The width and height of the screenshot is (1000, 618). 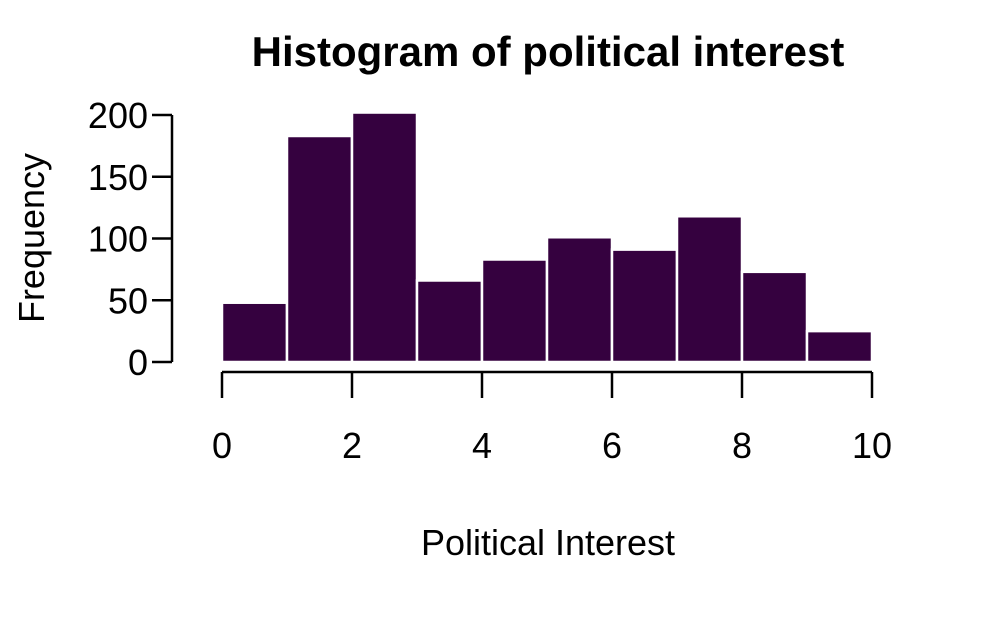 I want to click on x-tick-label: 6, so click(x=612, y=445).